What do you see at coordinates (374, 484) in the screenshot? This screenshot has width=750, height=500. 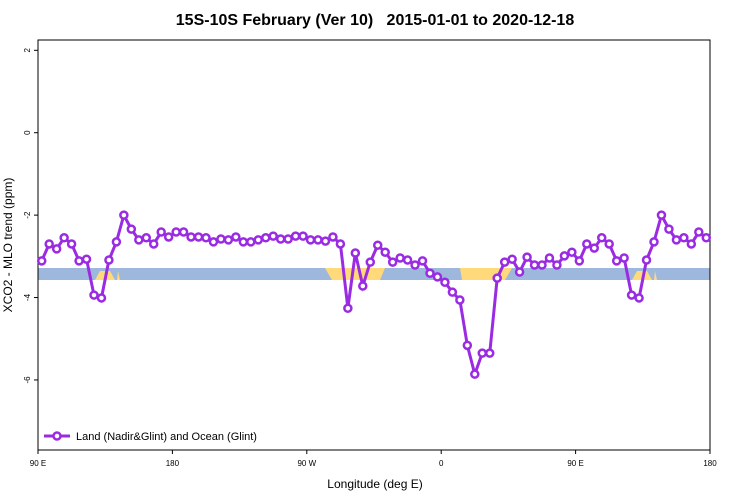 I see `x-axis-label: Longitude (deg E)` at bounding box center [374, 484].